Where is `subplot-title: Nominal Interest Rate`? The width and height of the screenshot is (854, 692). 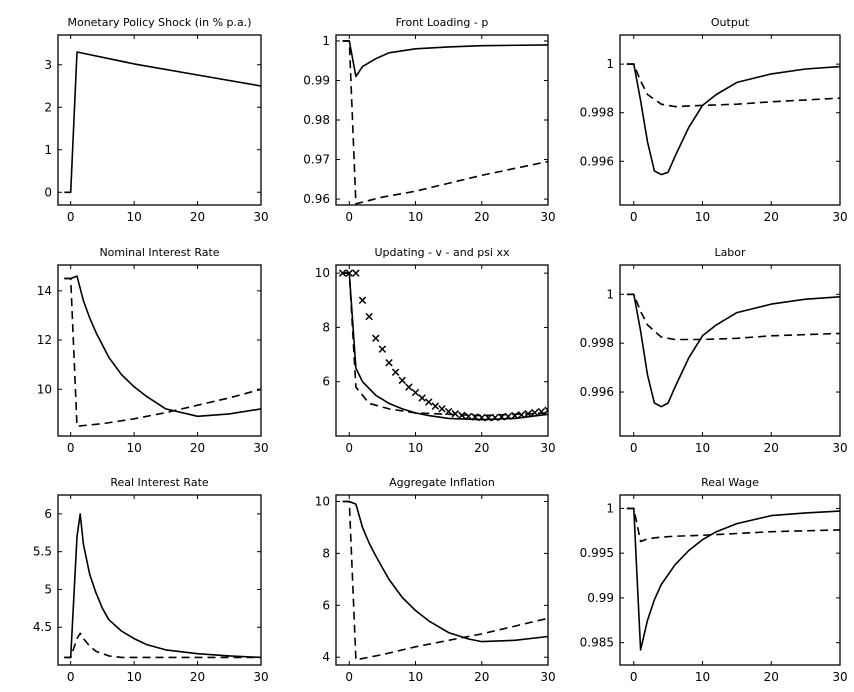
subplot-title: Nominal Interest Rate is located at coordinates (159, 252).